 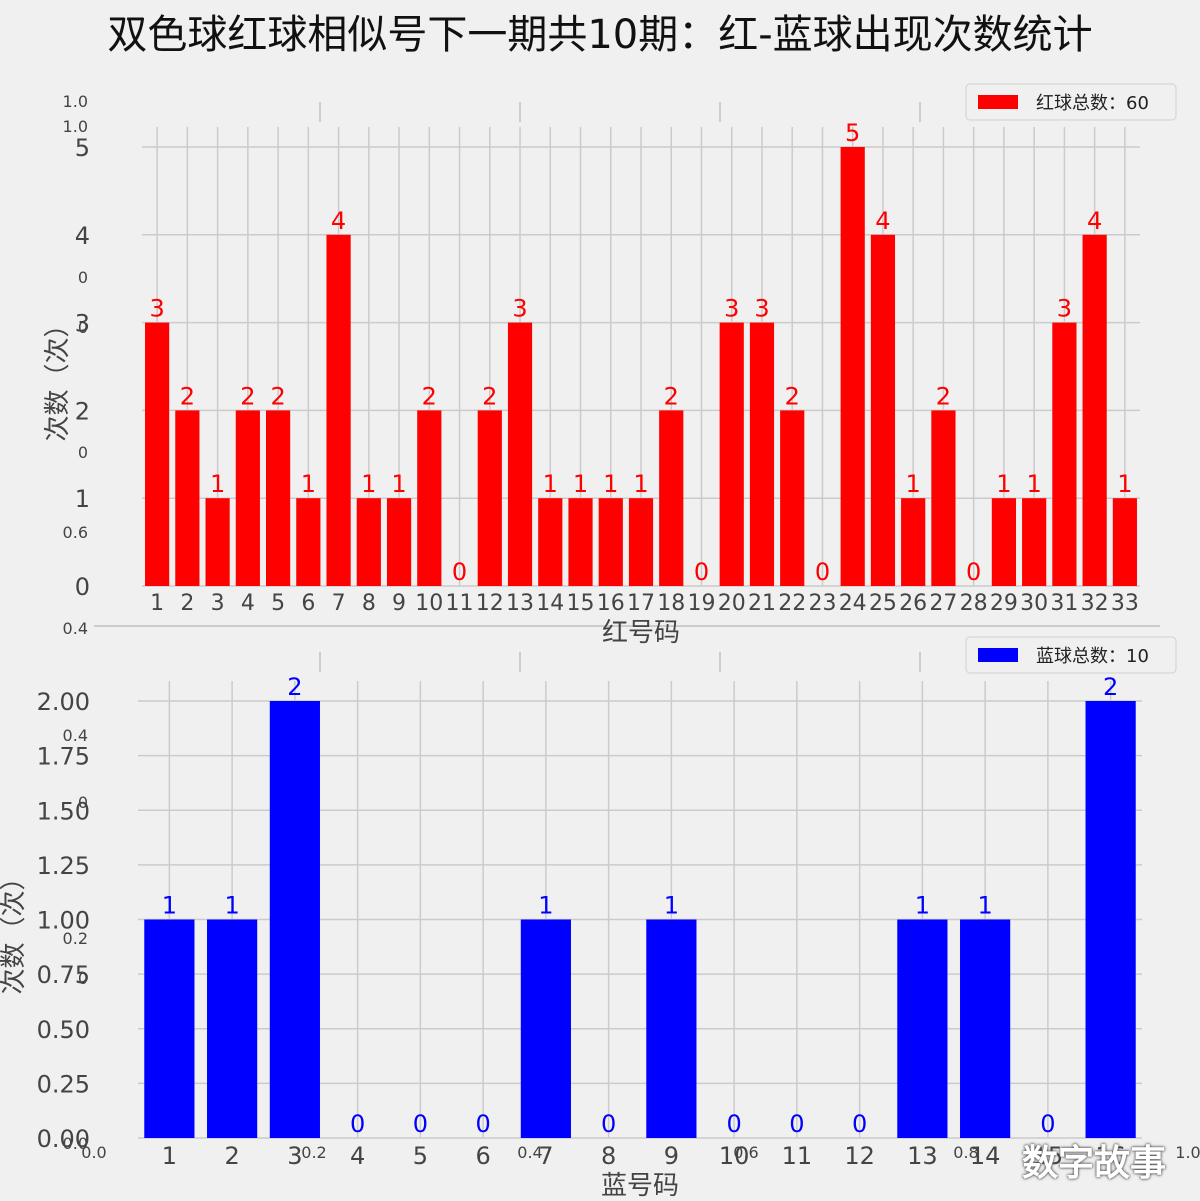 What do you see at coordinates (985, 1156) in the screenshot?
I see `x-tick-label: 14` at bounding box center [985, 1156].